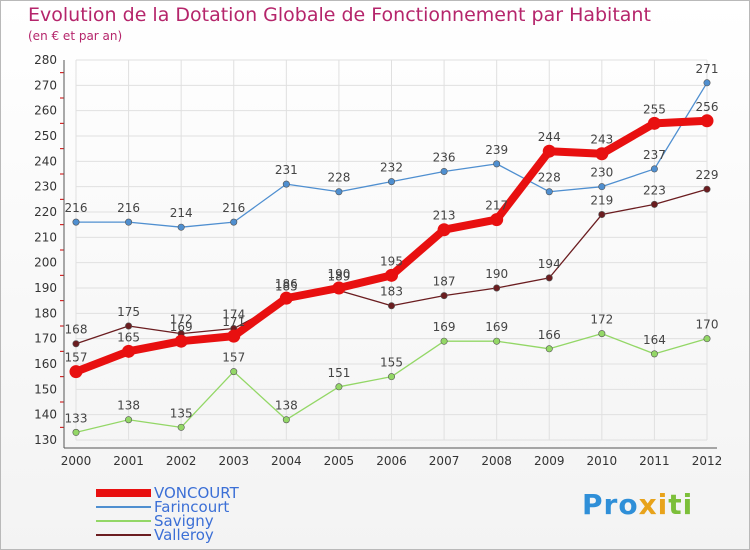  I want to click on x-tick-label: 2005, so click(339, 461).